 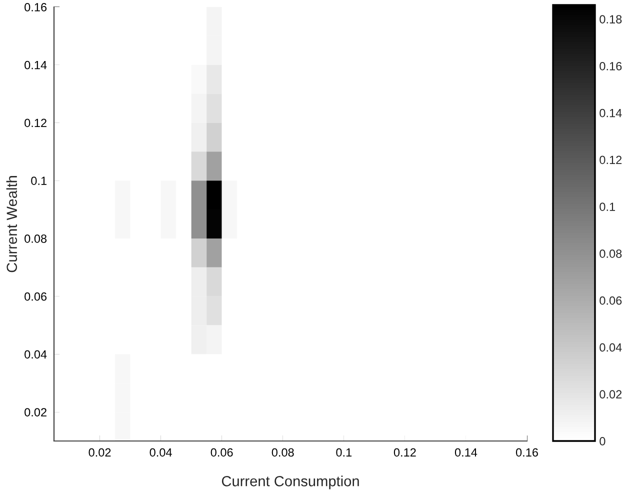 What do you see at coordinates (607, 206) in the screenshot?
I see `color-bar-label: 0.1` at bounding box center [607, 206].